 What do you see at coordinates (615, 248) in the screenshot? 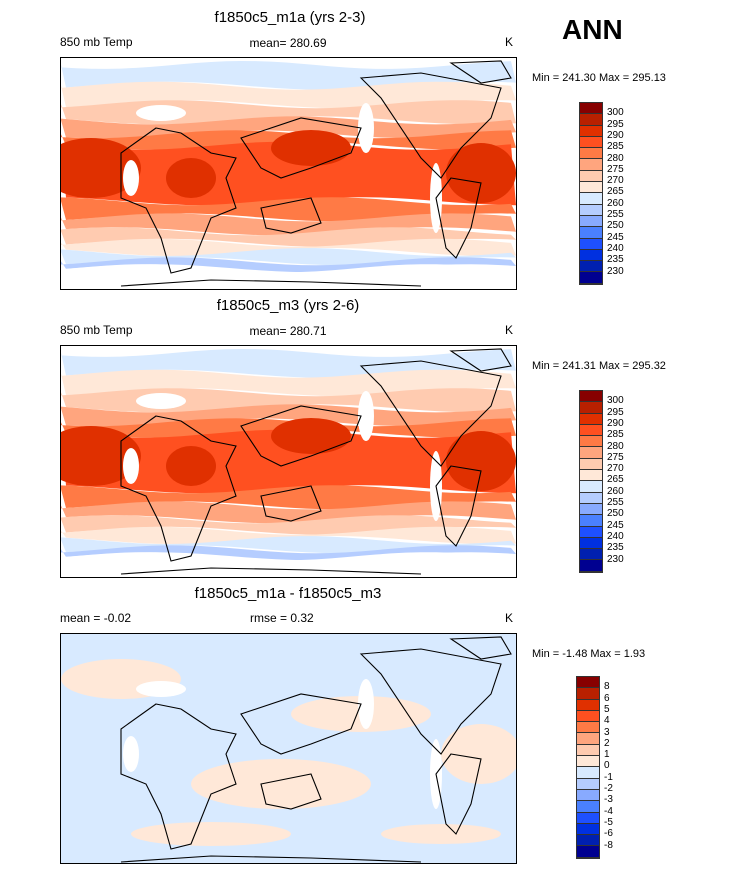
I see `colorbar-label: 240` at bounding box center [615, 248].